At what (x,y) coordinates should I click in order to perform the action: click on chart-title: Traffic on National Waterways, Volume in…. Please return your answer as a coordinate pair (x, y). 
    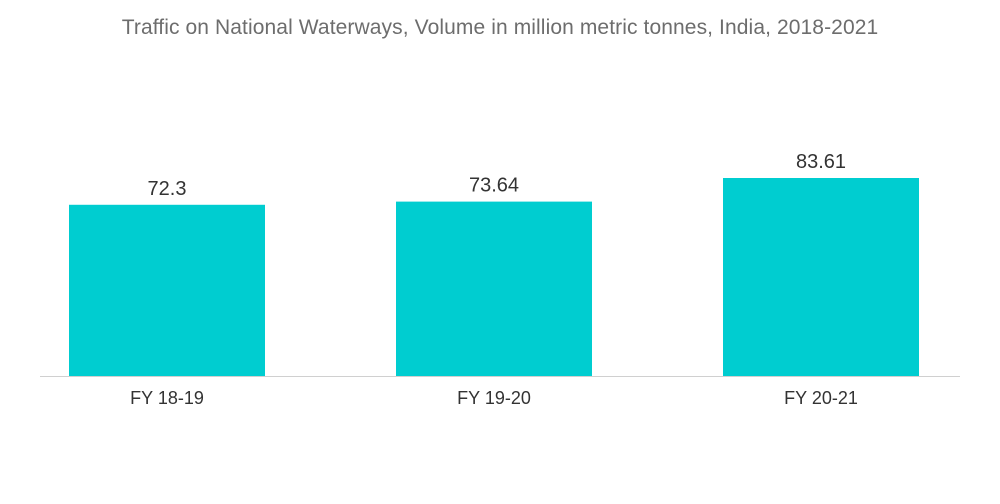
    Looking at the image, I should click on (500, 27).